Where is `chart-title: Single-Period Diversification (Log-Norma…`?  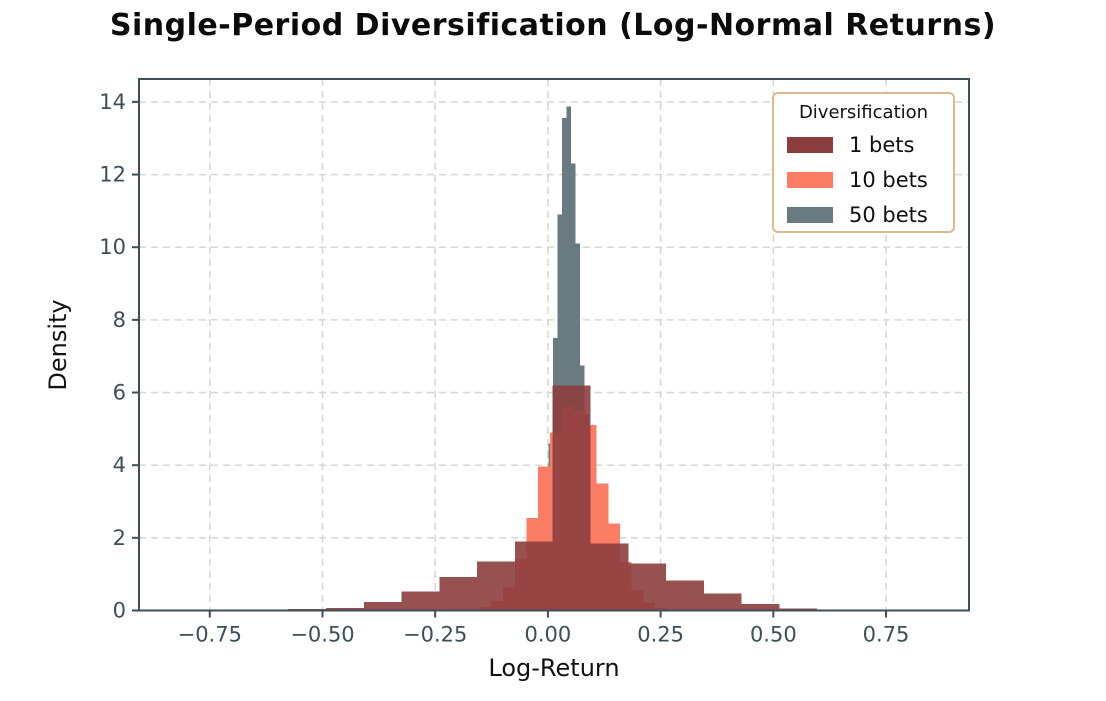 chart-title: Single-Period Diversification (Log-Norma… is located at coordinates (553, 25).